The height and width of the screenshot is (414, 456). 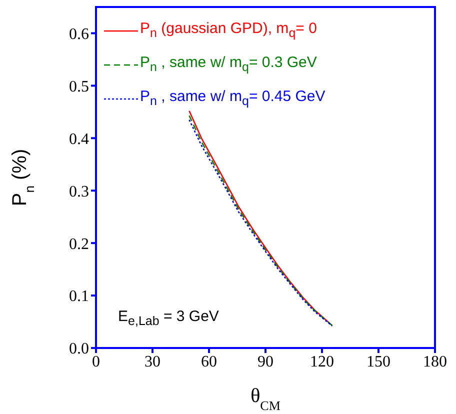 I want to click on legend-label: P$_{n}$ , same w/ m$_{q}$= 0.45 GeV, so click(x=233, y=98).